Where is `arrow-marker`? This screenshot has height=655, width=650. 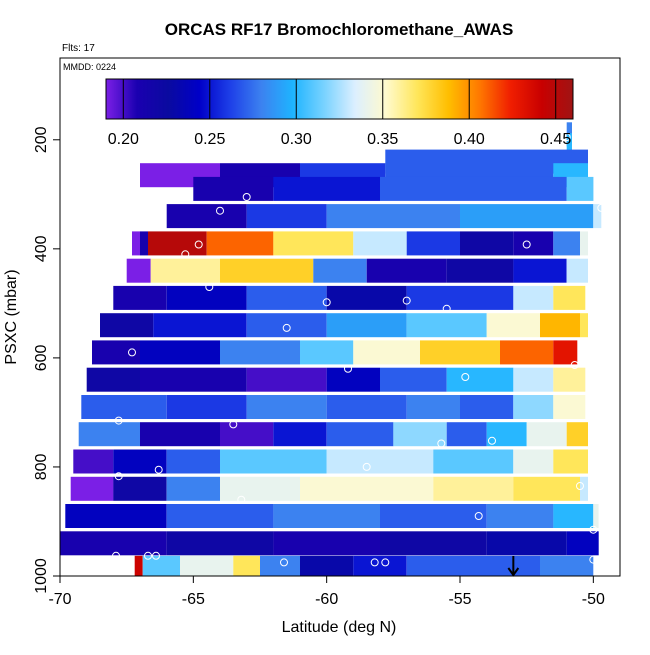 arrow-marker is located at coordinates (513, 566).